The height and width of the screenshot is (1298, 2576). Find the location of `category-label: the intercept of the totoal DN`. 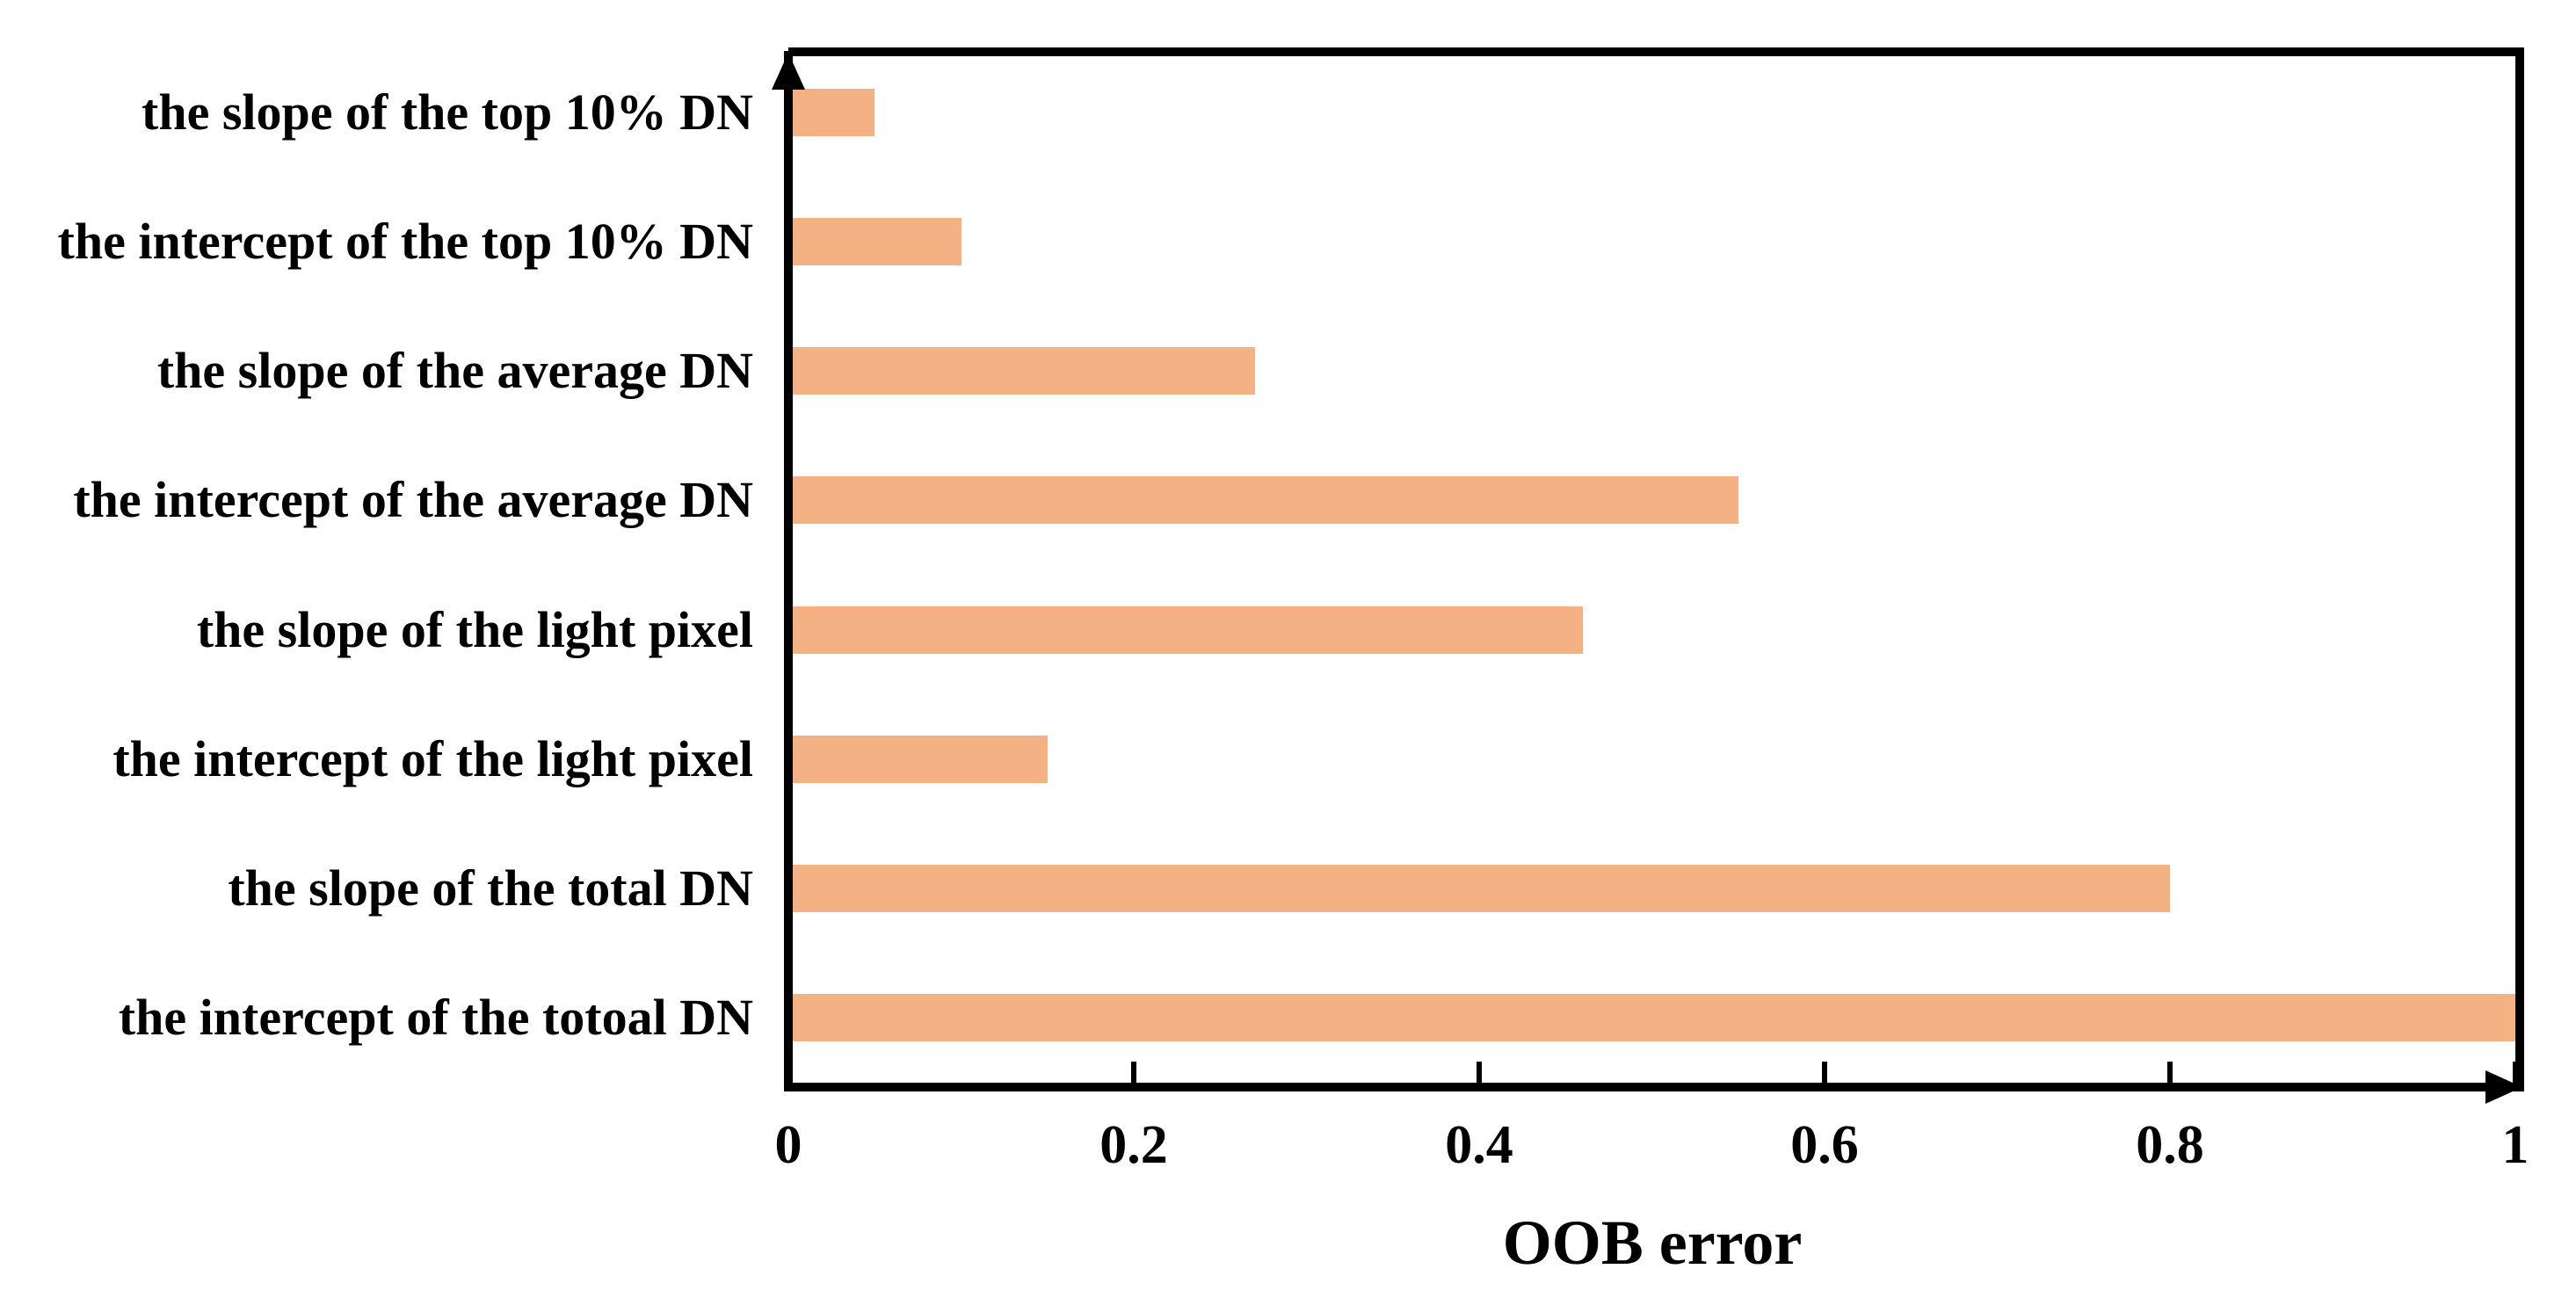

category-label: the intercept of the totoal DN is located at coordinates (435, 1018).